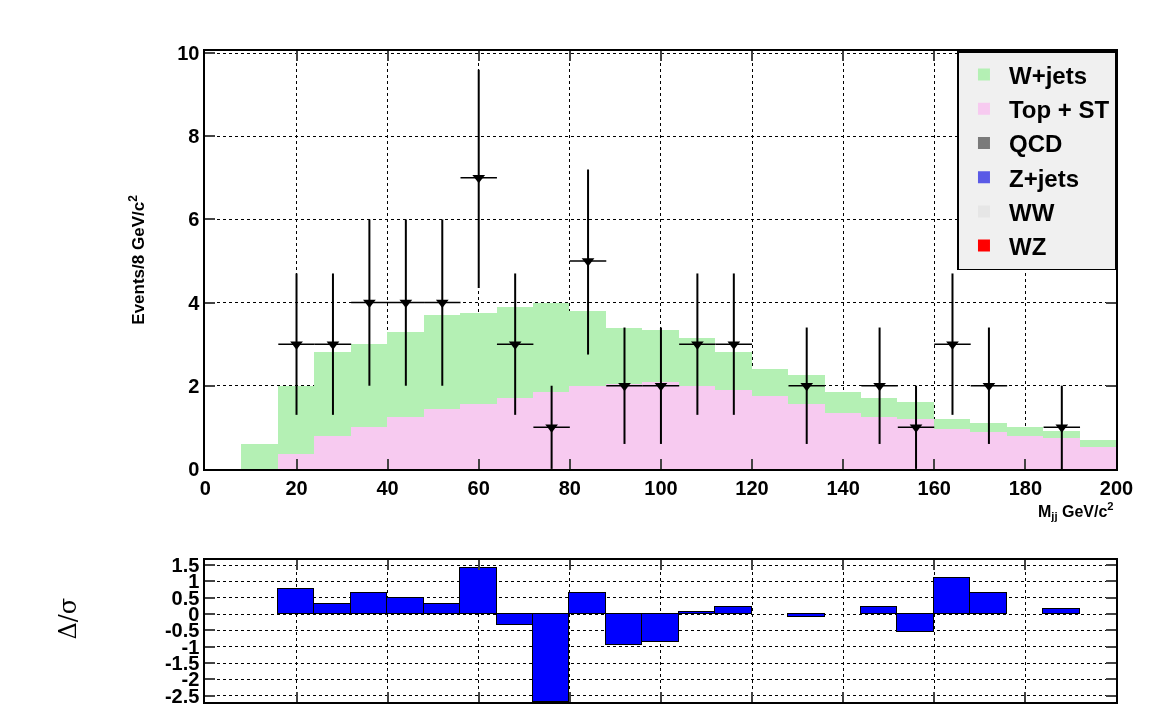 The width and height of the screenshot is (1169, 720). Describe the element at coordinates (1048, 75) in the screenshot. I see `legend-label: W+jets` at that location.